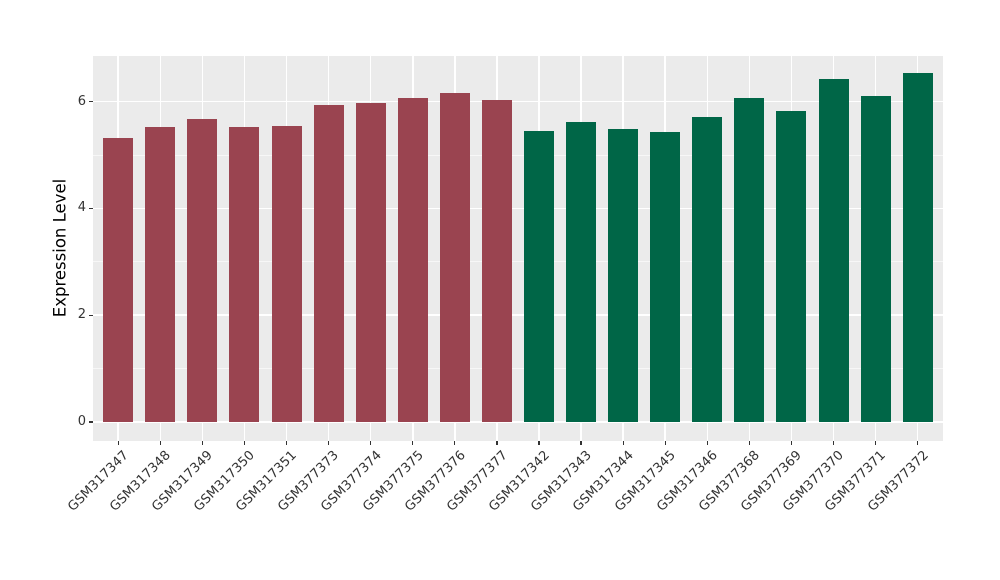 The width and height of the screenshot is (1000, 580). Describe the element at coordinates (917, 247) in the screenshot. I see `bar-GSM377372` at that location.